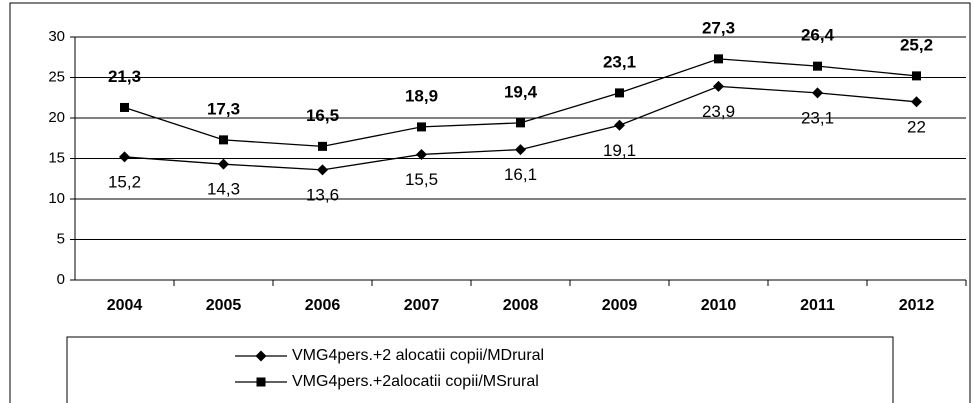 The width and height of the screenshot is (973, 403). Describe the element at coordinates (56, 117) in the screenshot. I see `y-tick-label: 20` at that location.